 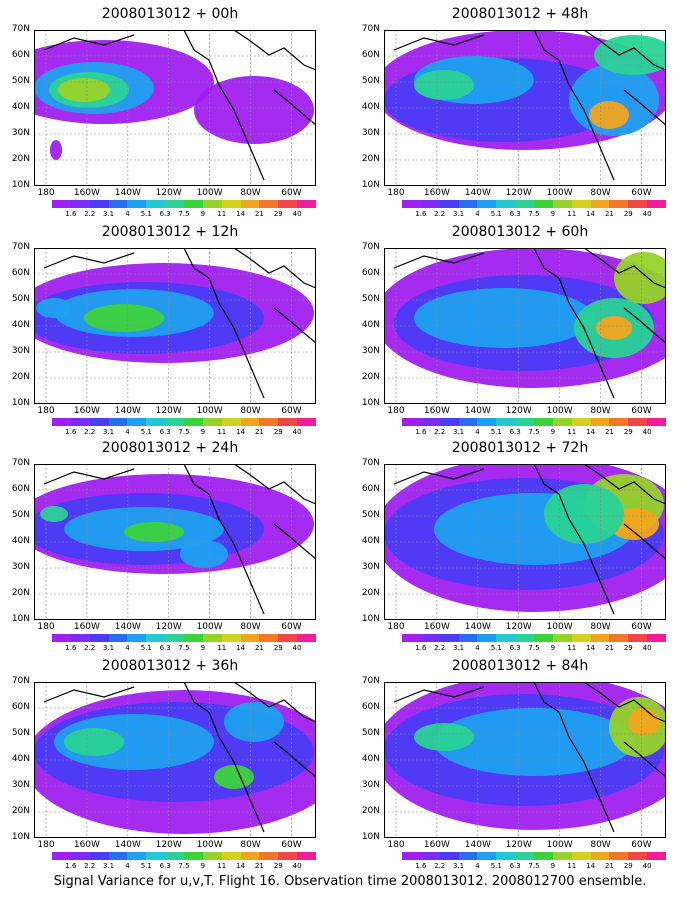 What do you see at coordinates (168, 193) in the screenshot?
I see `lon-tick-label: 120W` at bounding box center [168, 193].